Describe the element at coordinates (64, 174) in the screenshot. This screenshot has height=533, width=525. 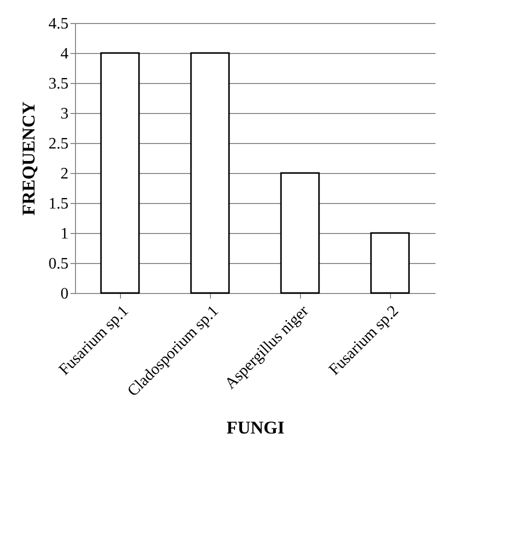
I see `y-tick-label: 2` at that location.